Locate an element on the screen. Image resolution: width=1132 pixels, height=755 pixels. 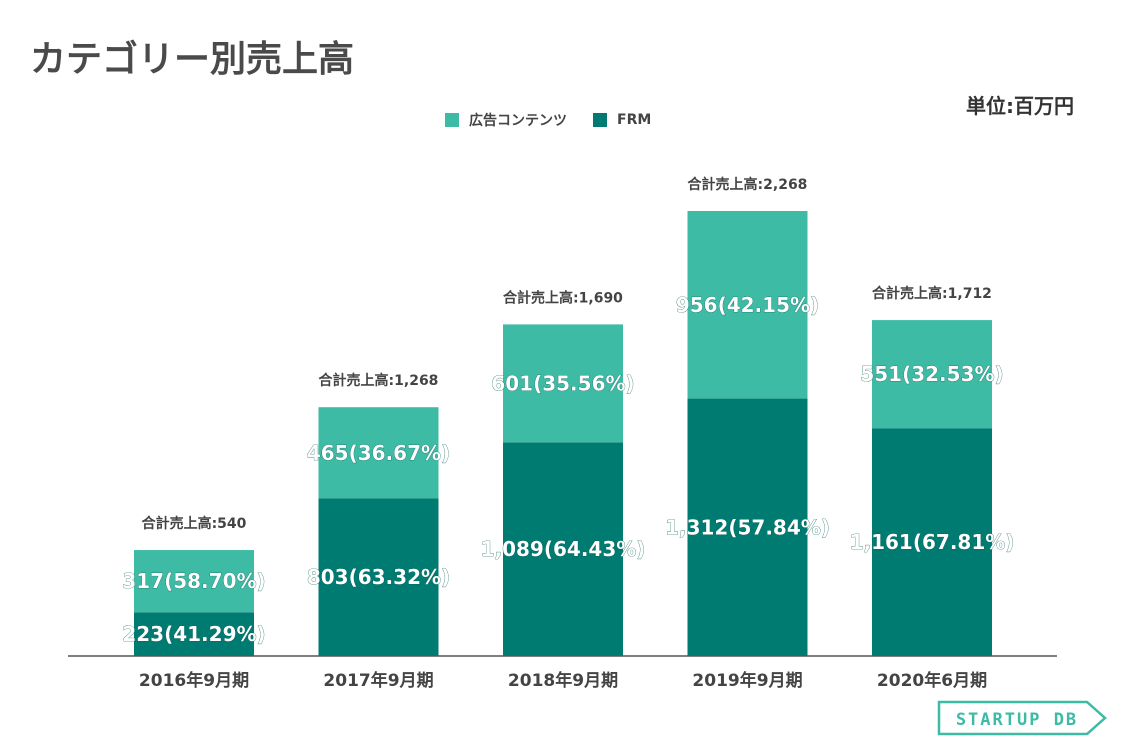
data-label-frm-2: 1,089(64.43%) is located at coordinates (563, 549).